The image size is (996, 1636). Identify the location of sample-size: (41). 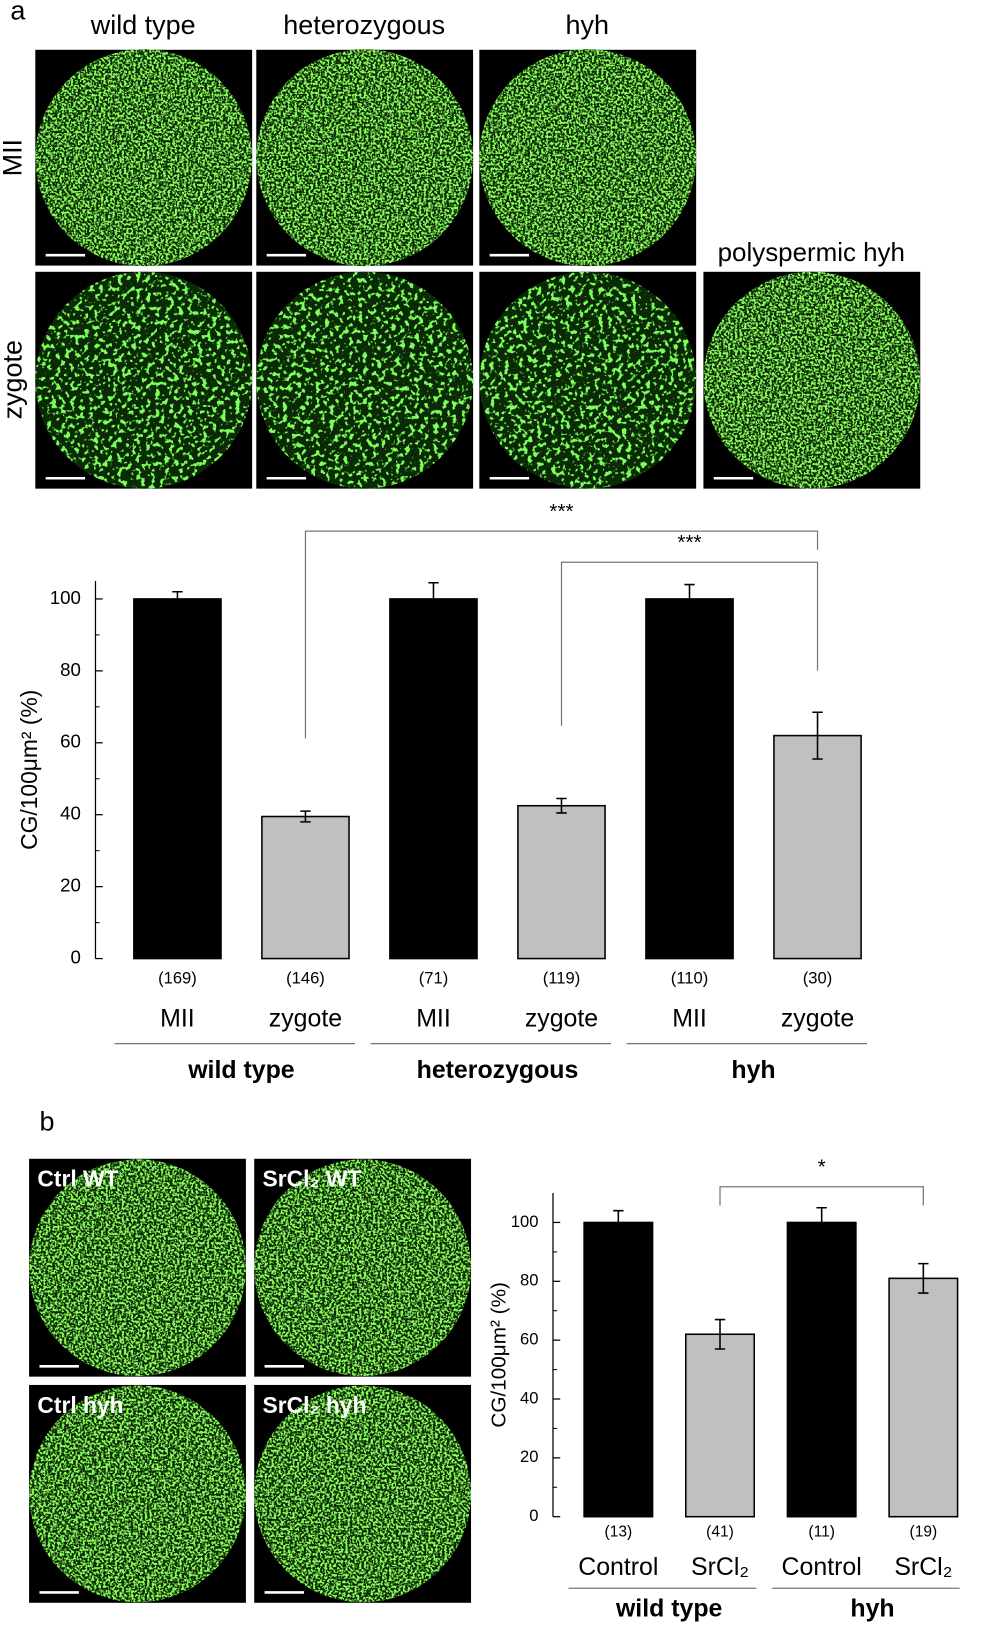
(720, 1531).